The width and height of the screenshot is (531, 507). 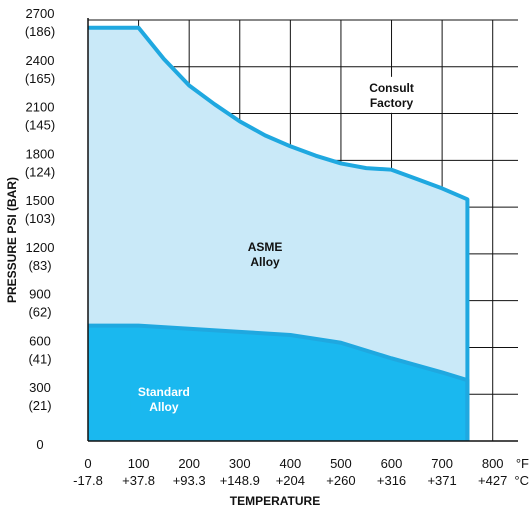 What do you see at coordinates (341, 463) in the screenshot?
I see `x-tick-label-f: 500` at bounding box center [341, 463].